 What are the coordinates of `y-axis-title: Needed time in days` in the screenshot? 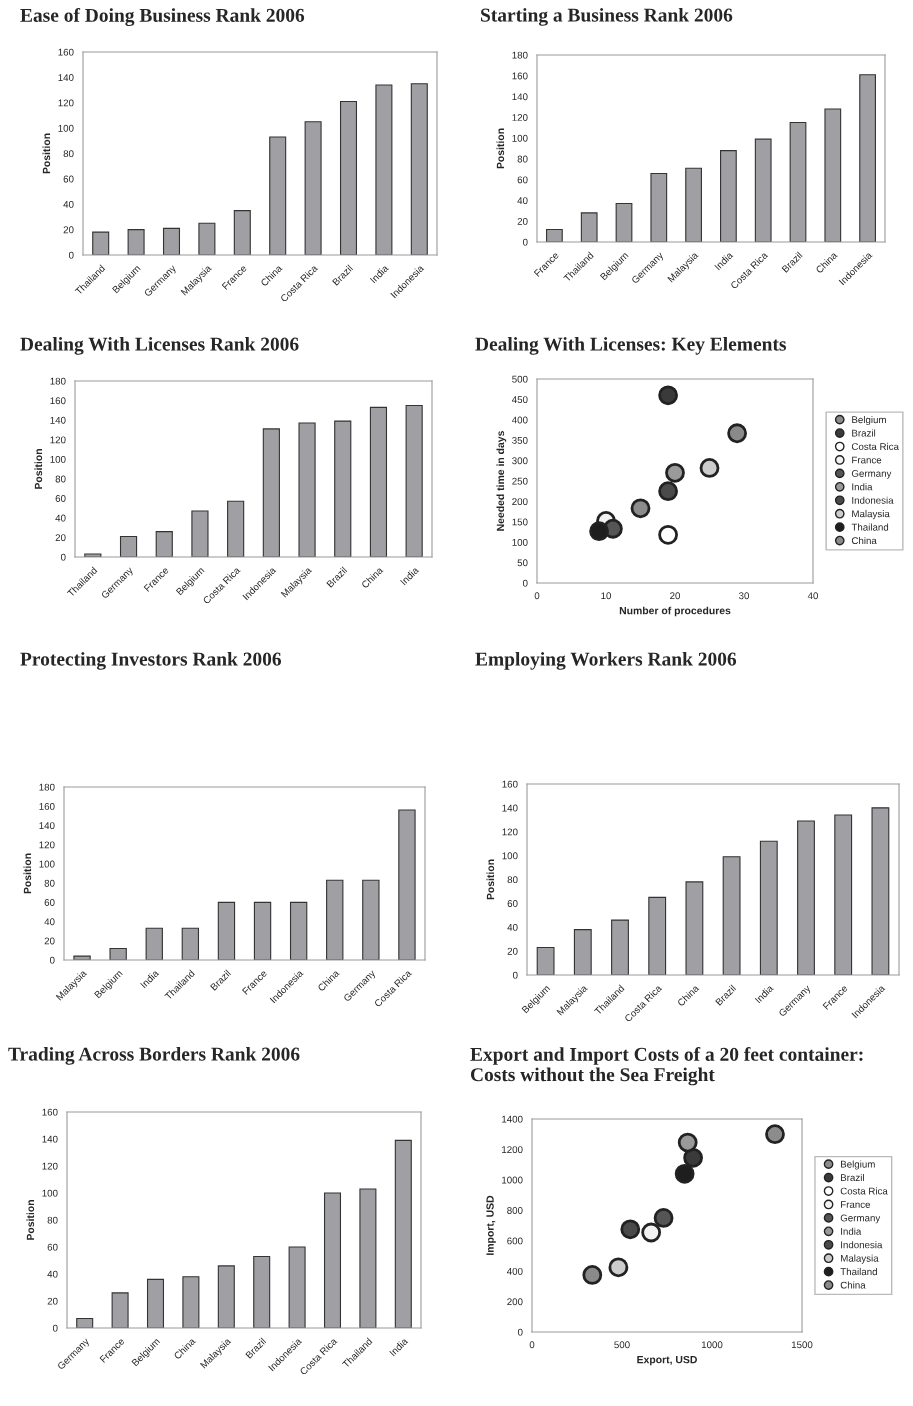 It's located at (501, 481).